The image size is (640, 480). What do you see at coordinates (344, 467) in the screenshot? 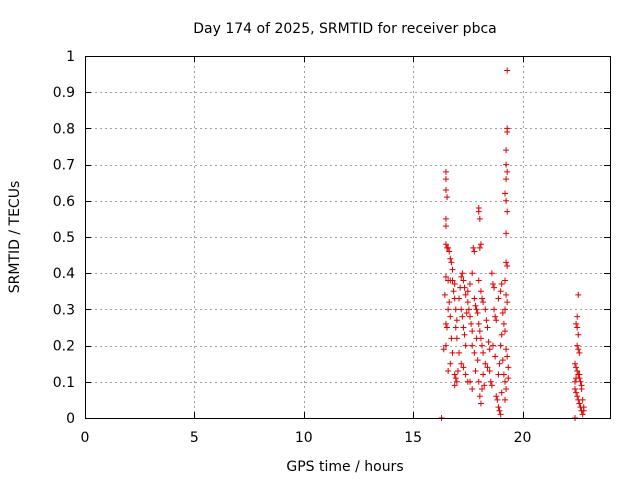
I see `x-axis-label: GPS time / hours` at bounding box center [344, 467].